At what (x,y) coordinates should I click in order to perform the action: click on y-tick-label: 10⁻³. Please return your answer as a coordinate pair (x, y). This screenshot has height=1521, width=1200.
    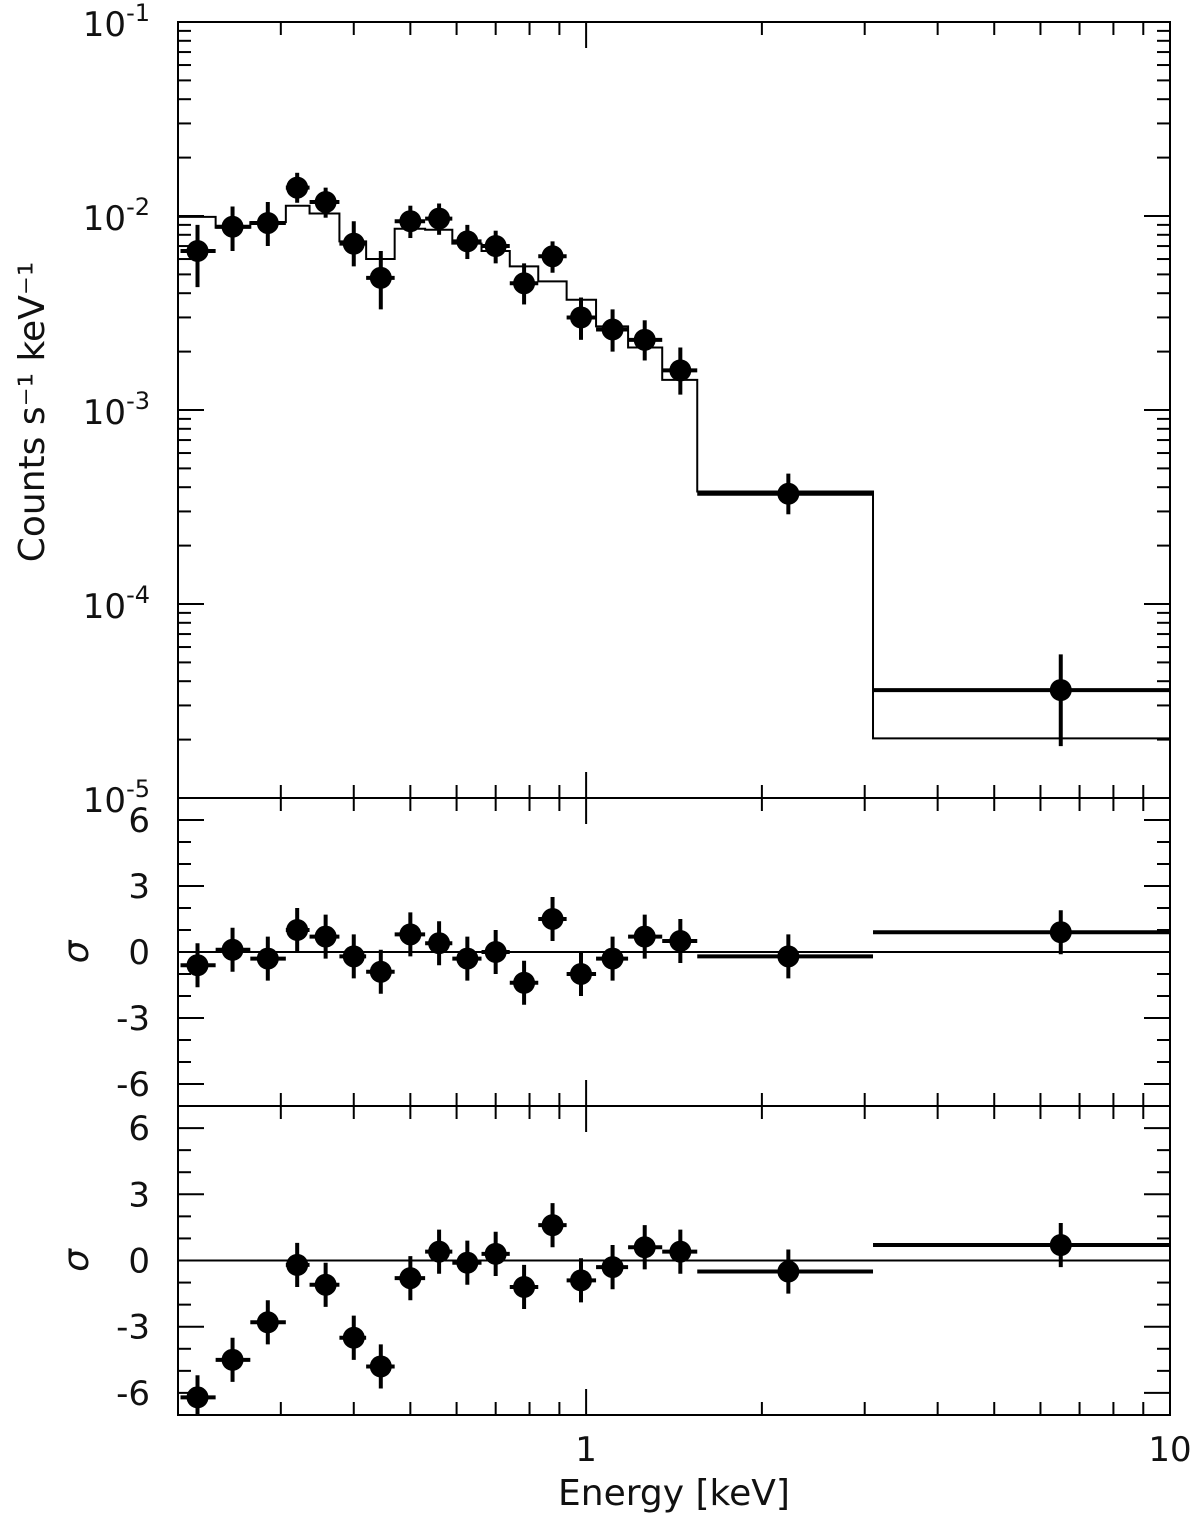
    Looking at the image, I should click on (116, 410).